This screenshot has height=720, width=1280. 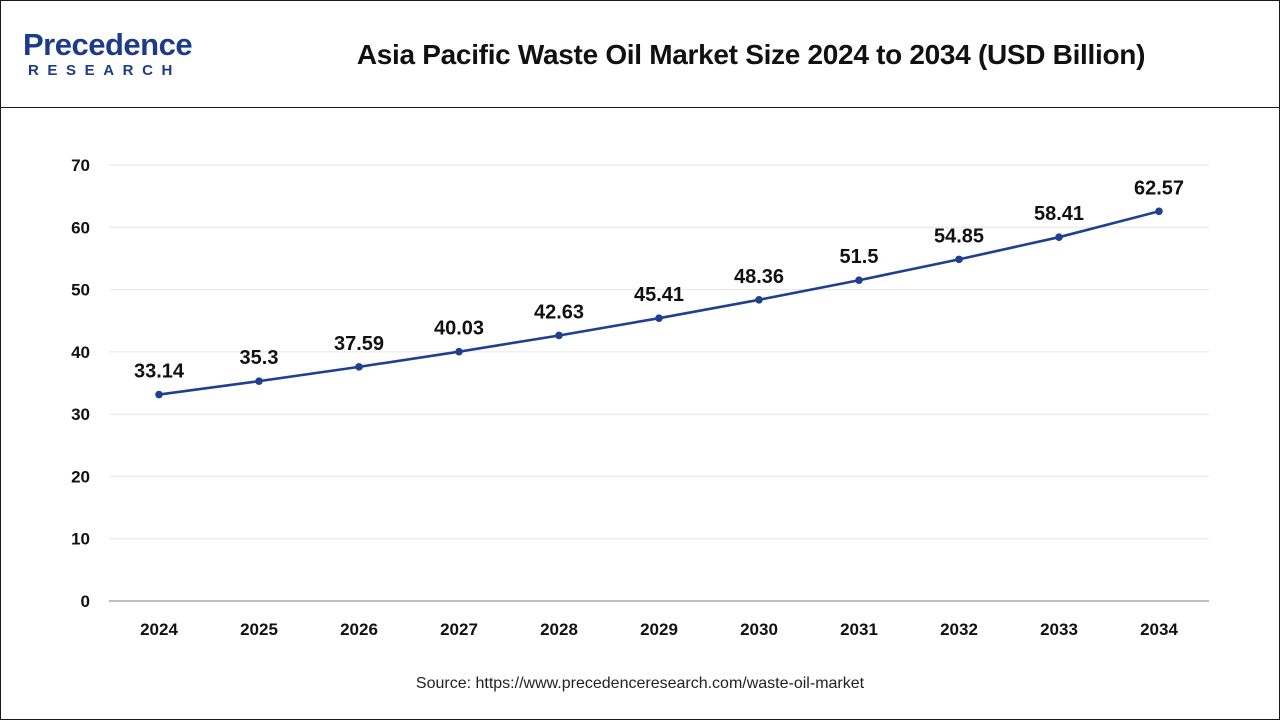 What do you see at coordinates (759, 629) in the screenshot?
I see `x-tick-label: 2030` at bounding box center [759, 629].